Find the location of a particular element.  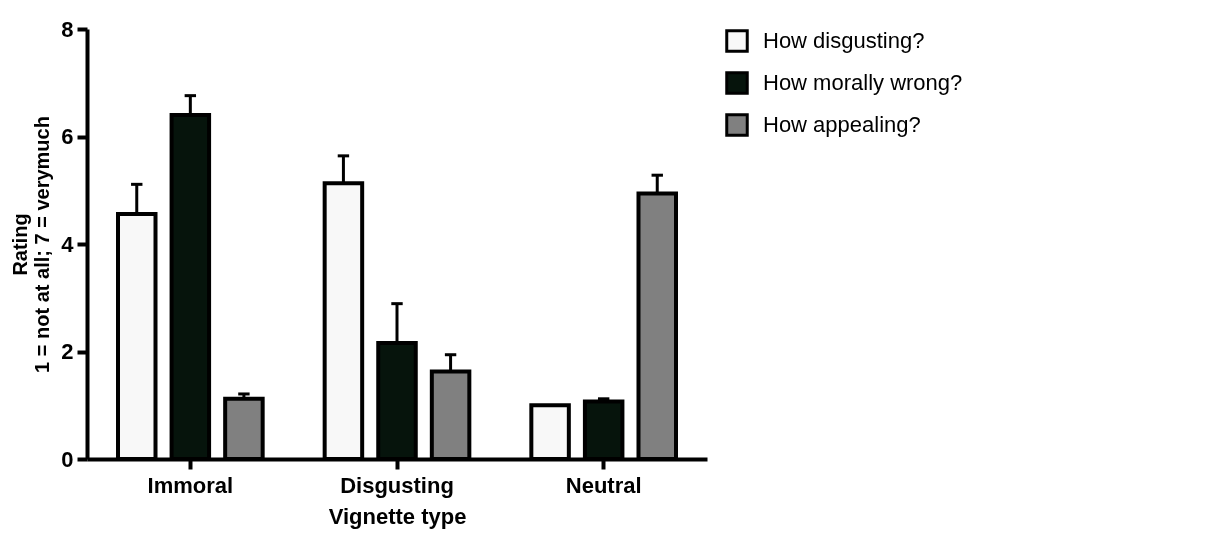

y-tick-label: 2 is located at coordinates (67, 351).